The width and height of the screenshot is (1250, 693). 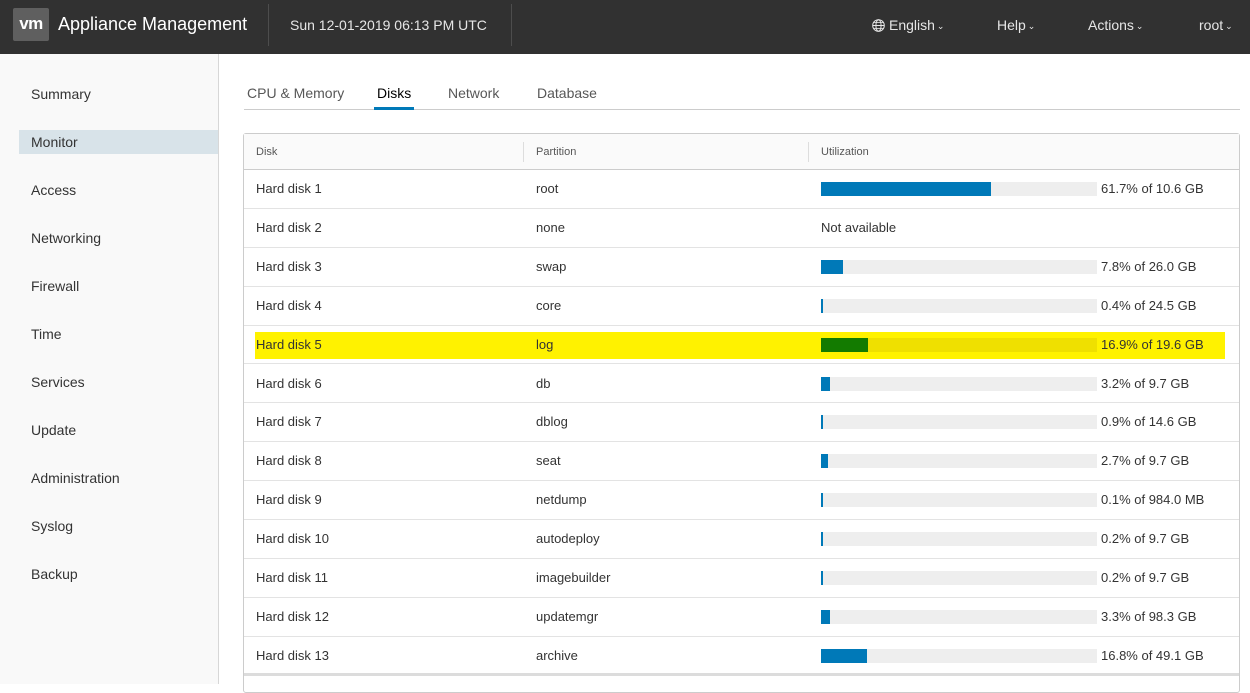 I want to click on table-row: Hard disk 13 archive 16.8% of 49.1 GB, so click(x=741, y=656).